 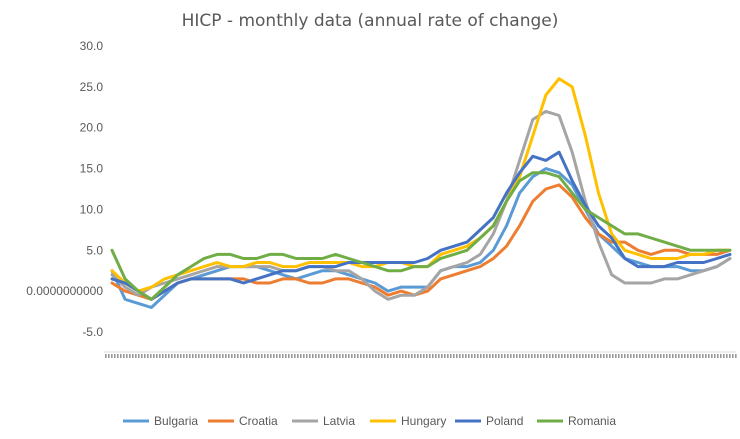 I want to click on y-tick-label: 30.0, so click(x=92, y=46).